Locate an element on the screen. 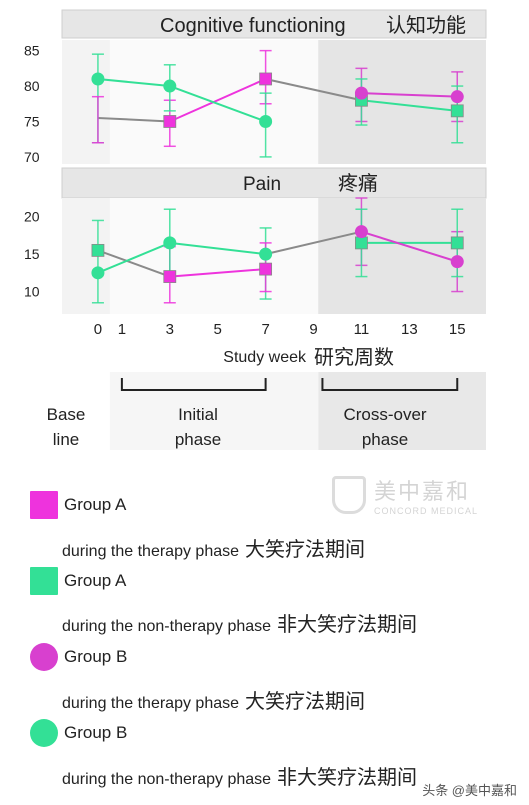 The height and width of the screenshot is (805, 529). legend-item-group-b-nontherapy: Group B is located at coordinates (78, 733).